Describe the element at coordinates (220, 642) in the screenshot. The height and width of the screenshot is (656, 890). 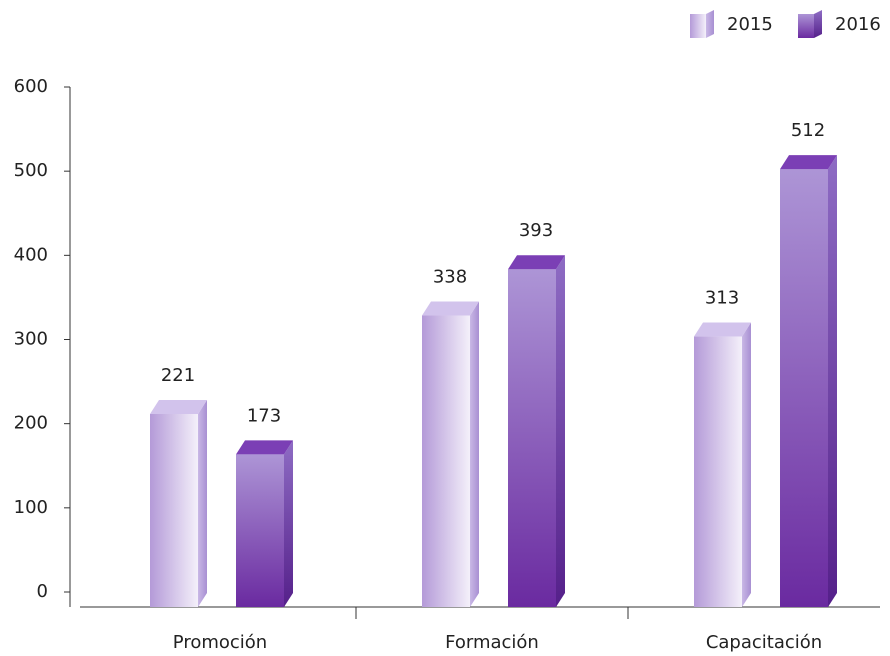
I see `x-tick-label: Promoción` at that location.